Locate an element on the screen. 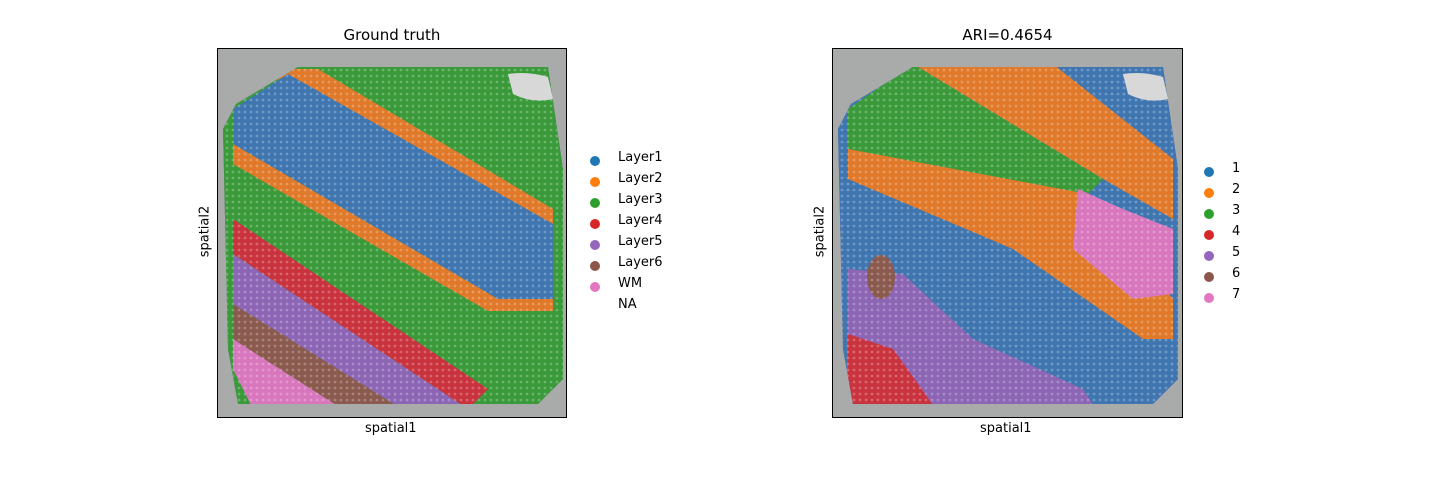 This screenshot has height=480, width=1455. right-xlabel: spatial1 is located at coordinates (1006, 428).